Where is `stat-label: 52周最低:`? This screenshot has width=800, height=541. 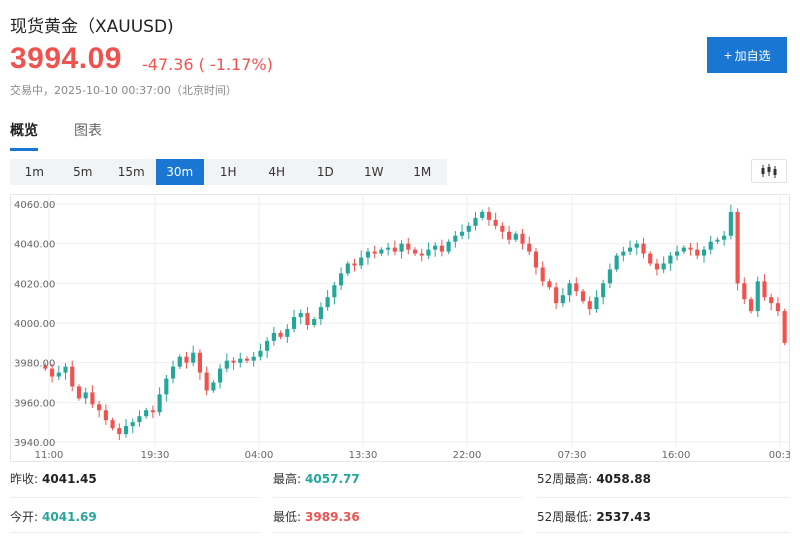 stat-label: 52周最低: is located at coordinates (565, 517).